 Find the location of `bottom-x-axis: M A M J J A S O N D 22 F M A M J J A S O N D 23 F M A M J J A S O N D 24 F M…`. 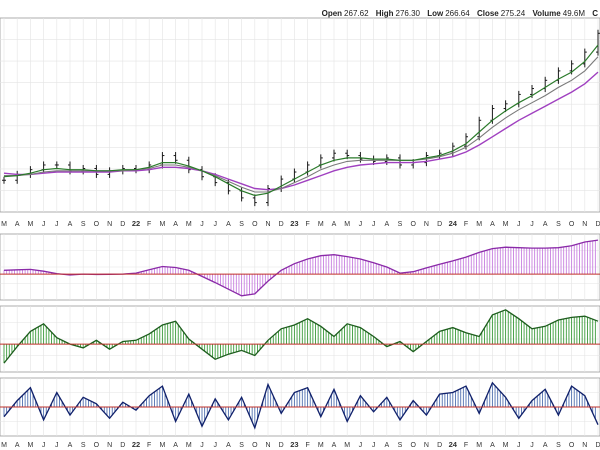

bottom-x-axis: M A M J J A S O N D 22 F M A M J J A S O N D 23 F M A M J J A S O N D 24 F M… is located at coordinates (300, 444).